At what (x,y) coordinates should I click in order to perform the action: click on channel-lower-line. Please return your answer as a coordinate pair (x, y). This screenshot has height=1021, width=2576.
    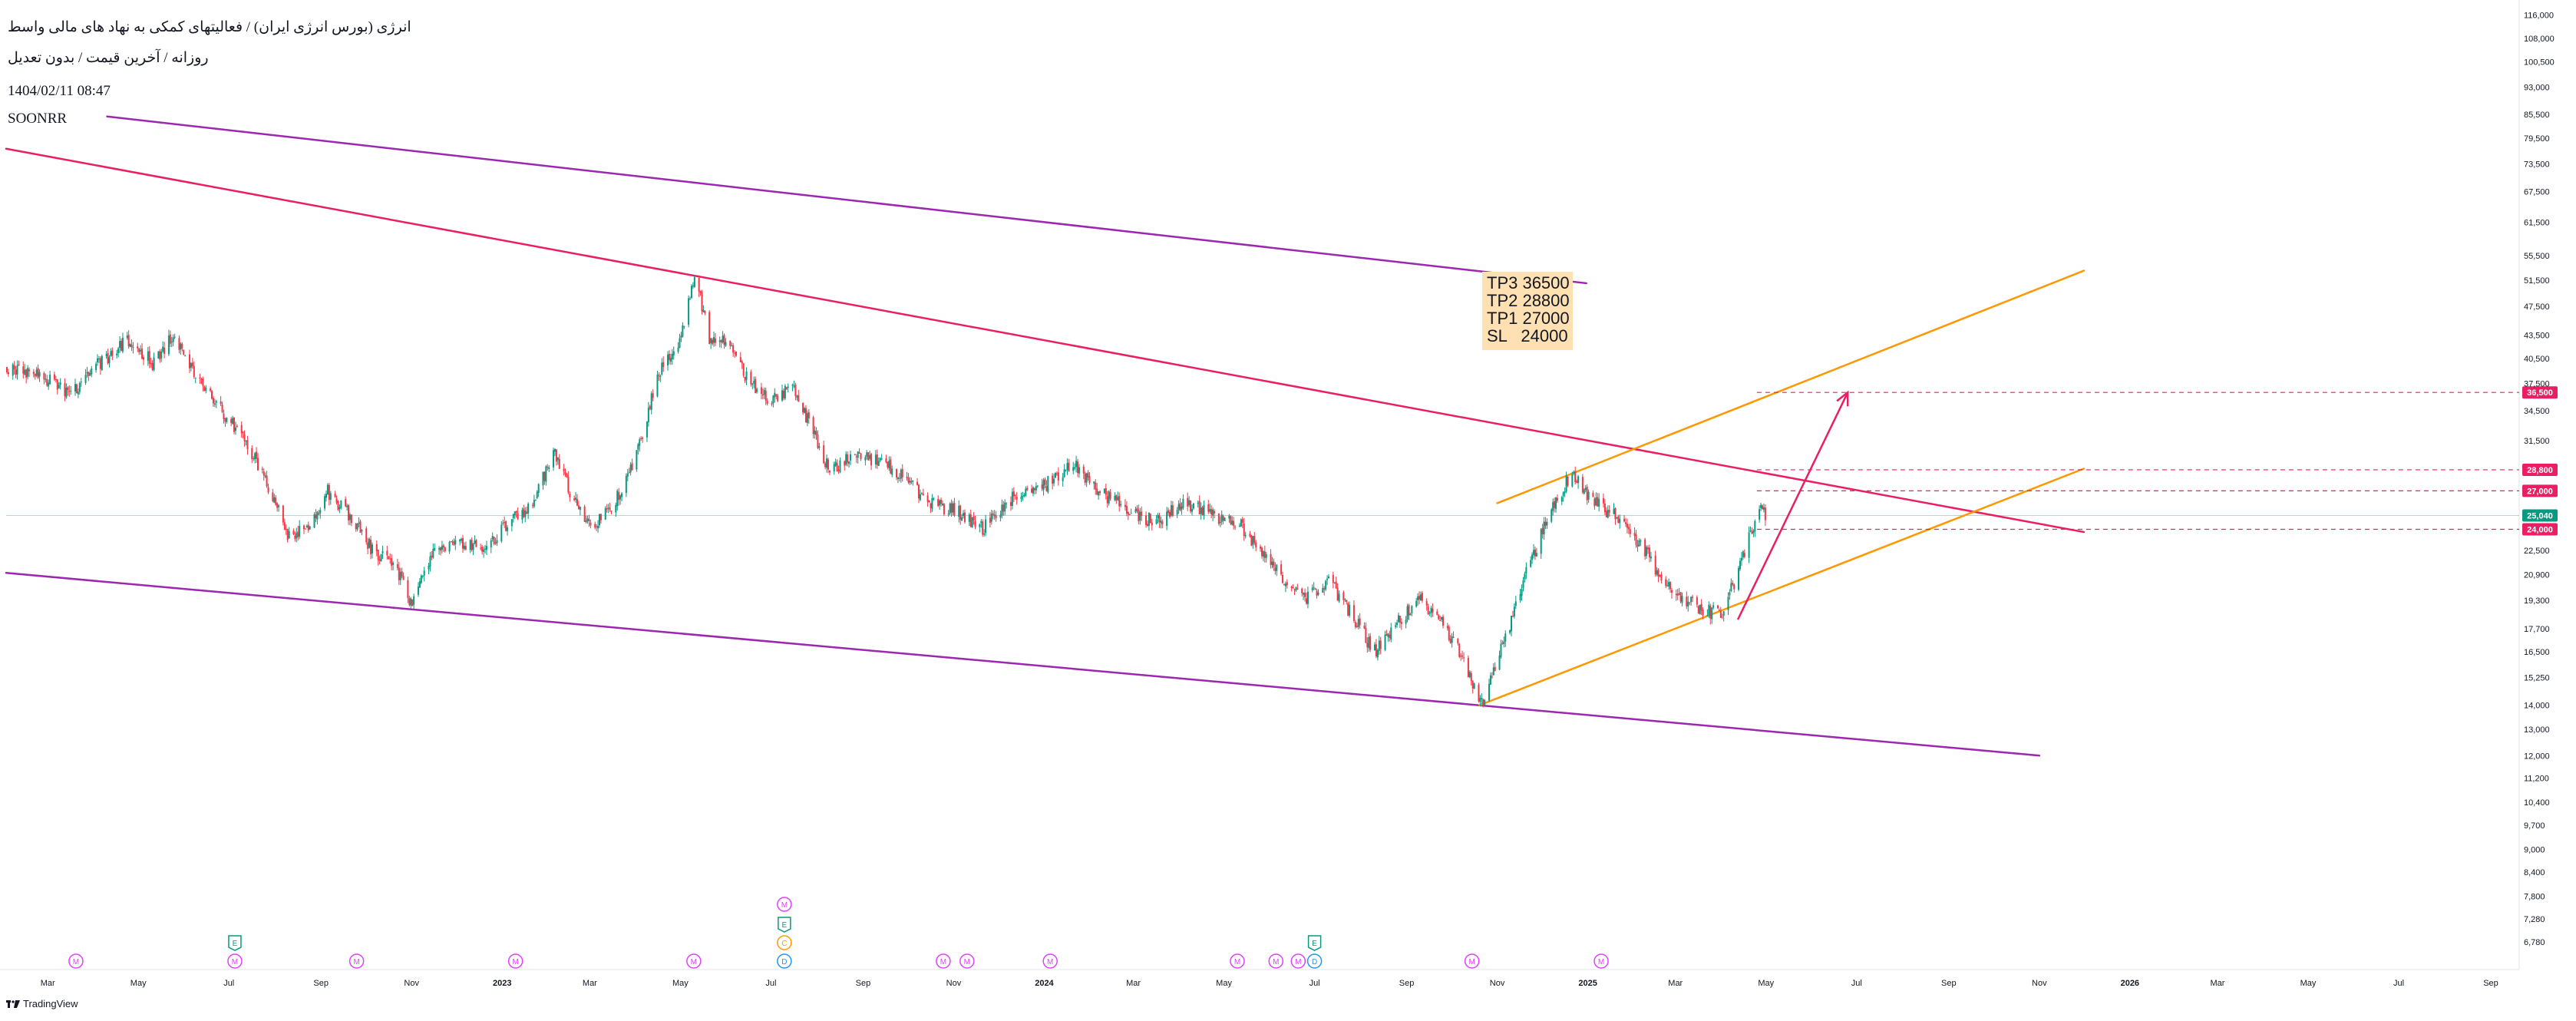
    Looking at the image, I should click on (1023, 664).